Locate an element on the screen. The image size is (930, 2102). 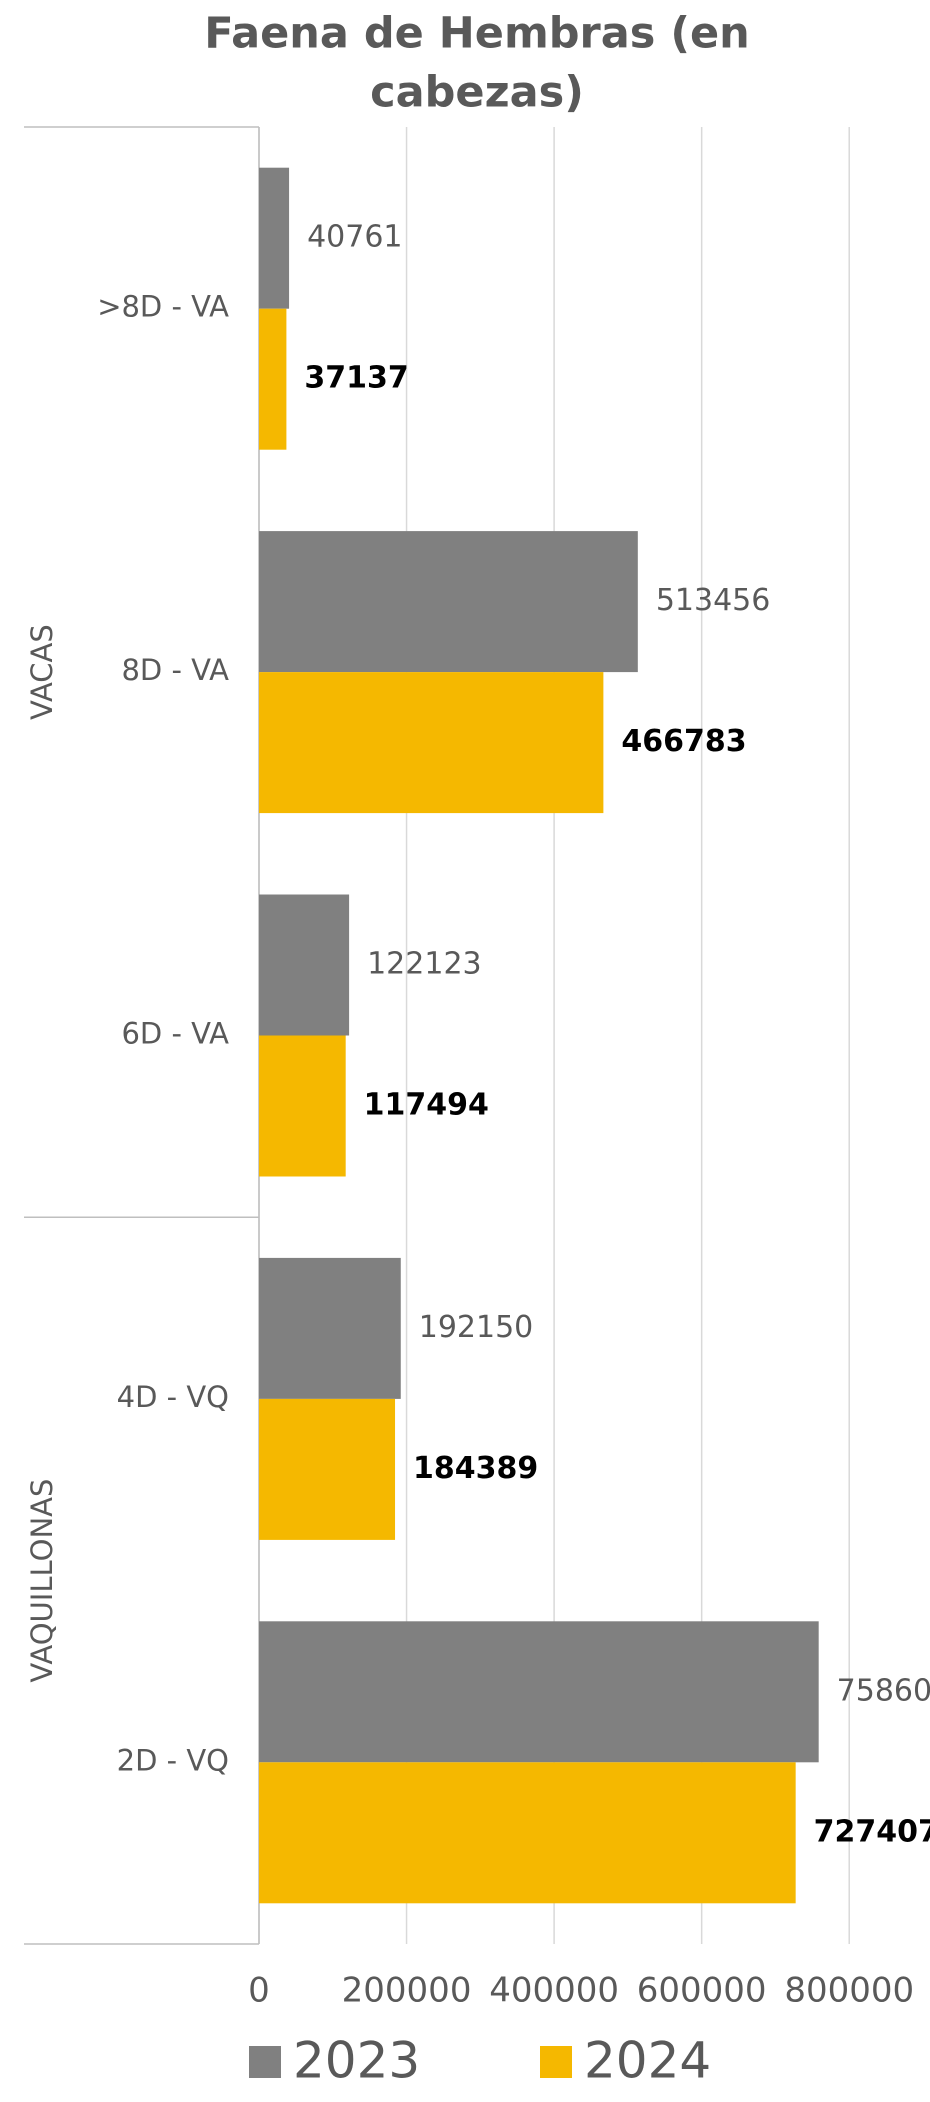
y-tick-label: 2D - VQ is located at coordinates (173, 1760).